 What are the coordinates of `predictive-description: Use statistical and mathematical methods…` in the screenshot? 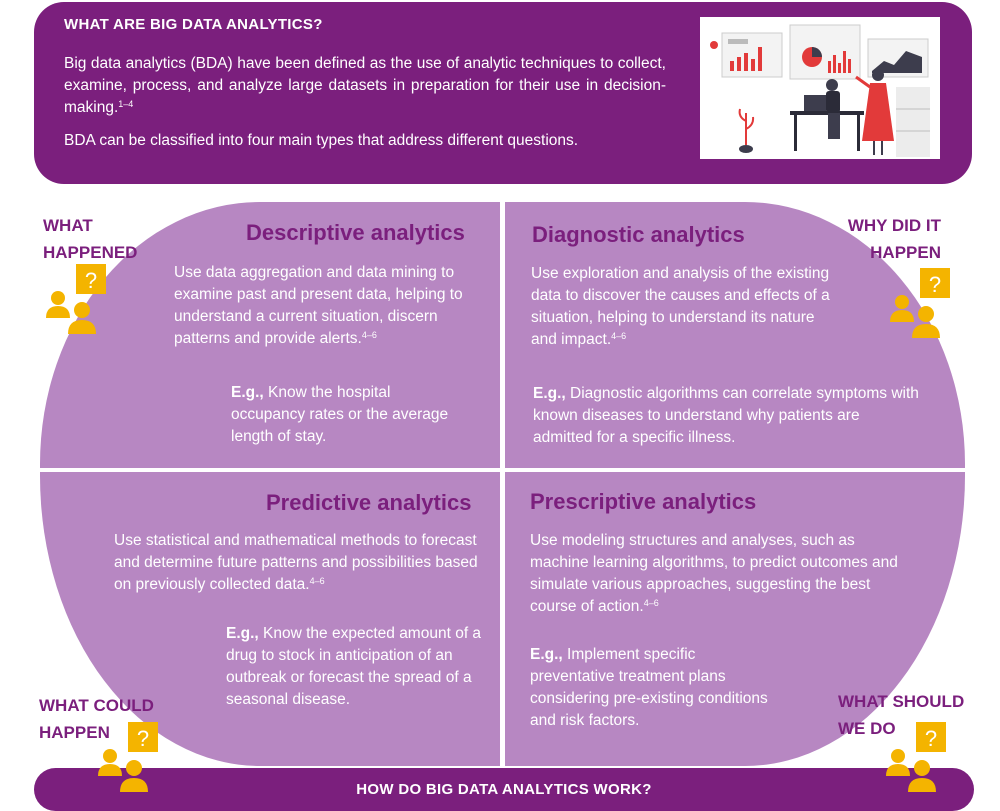 It's located at (296, 562).